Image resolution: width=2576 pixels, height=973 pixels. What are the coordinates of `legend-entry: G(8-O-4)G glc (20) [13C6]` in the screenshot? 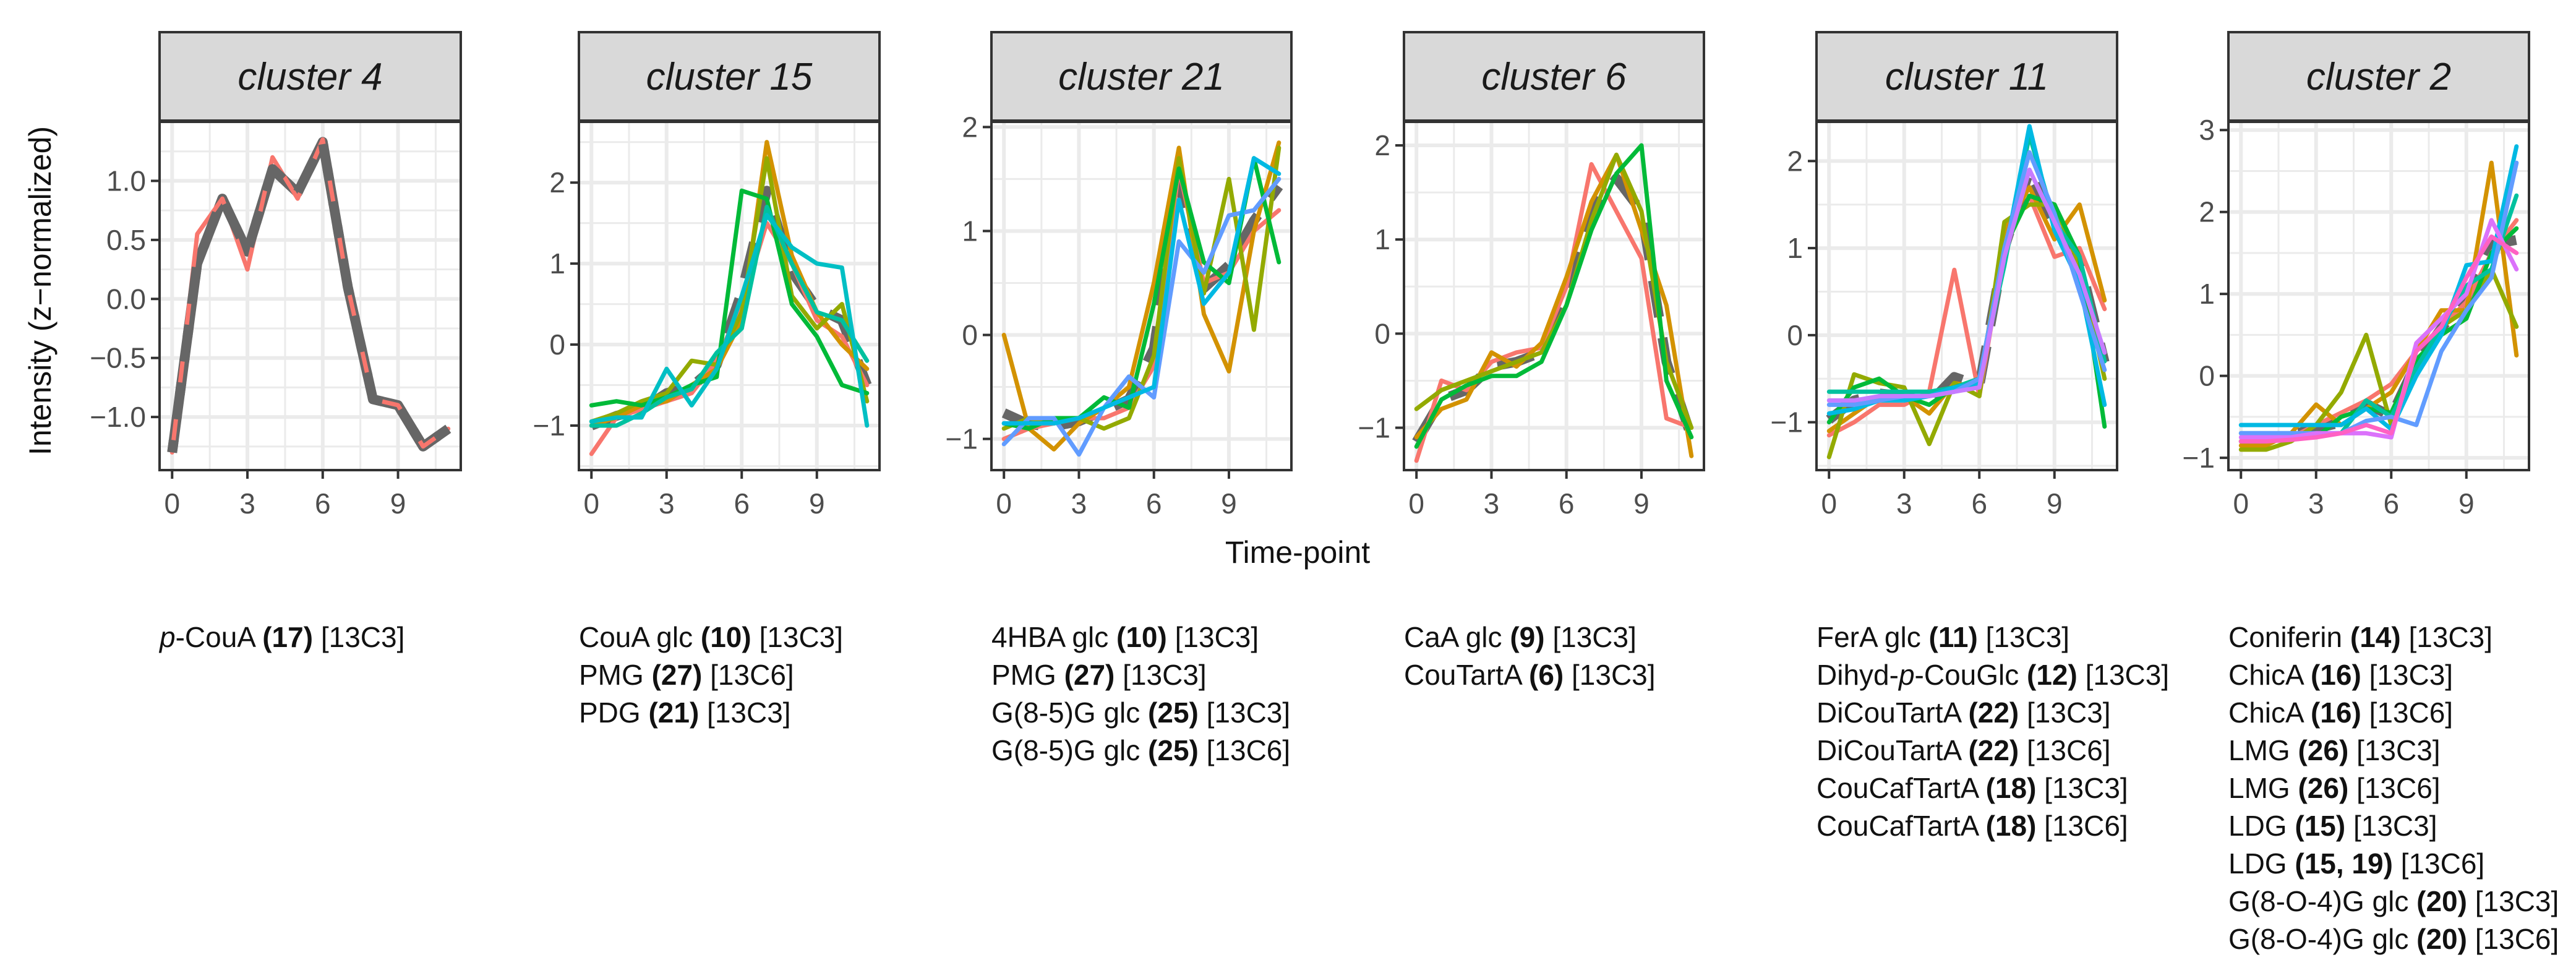 It's located at (2393, 939).